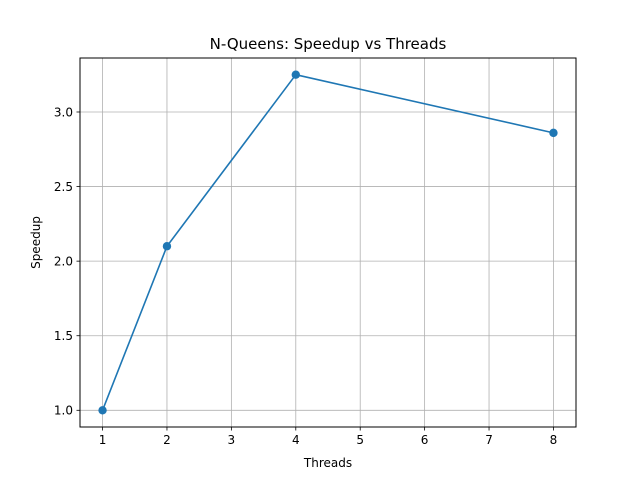  I want to click on x-tick-label: 1, so click(103, 440).